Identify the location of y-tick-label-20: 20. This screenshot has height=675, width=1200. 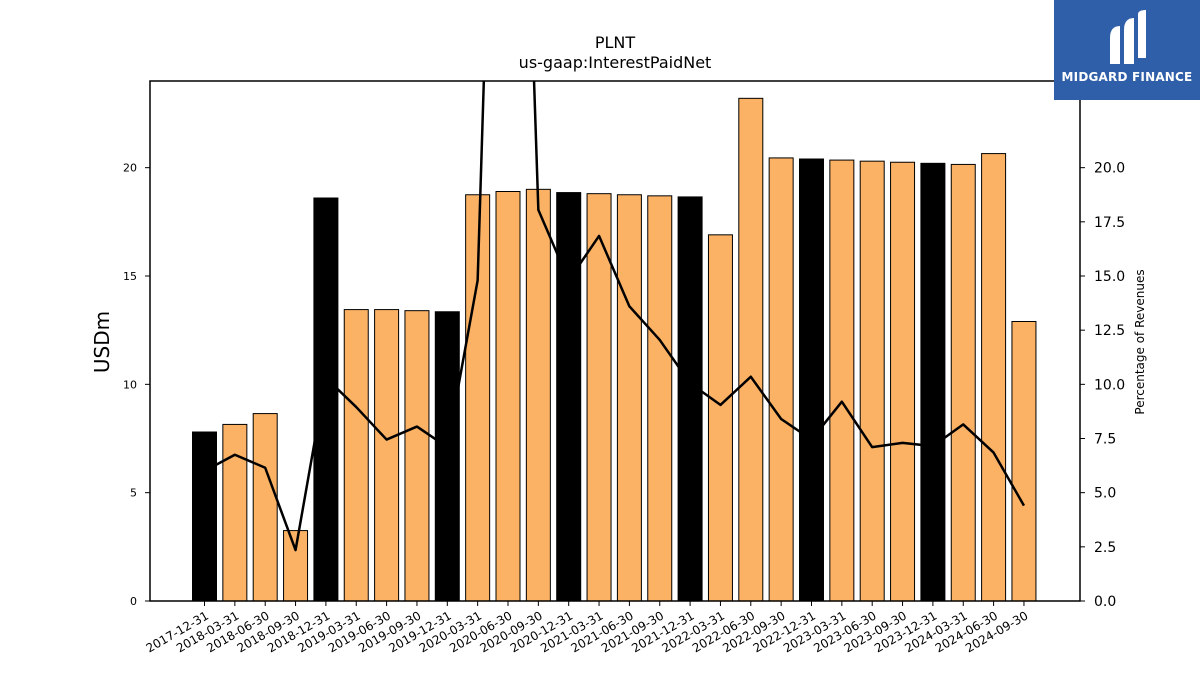
(130, 168).